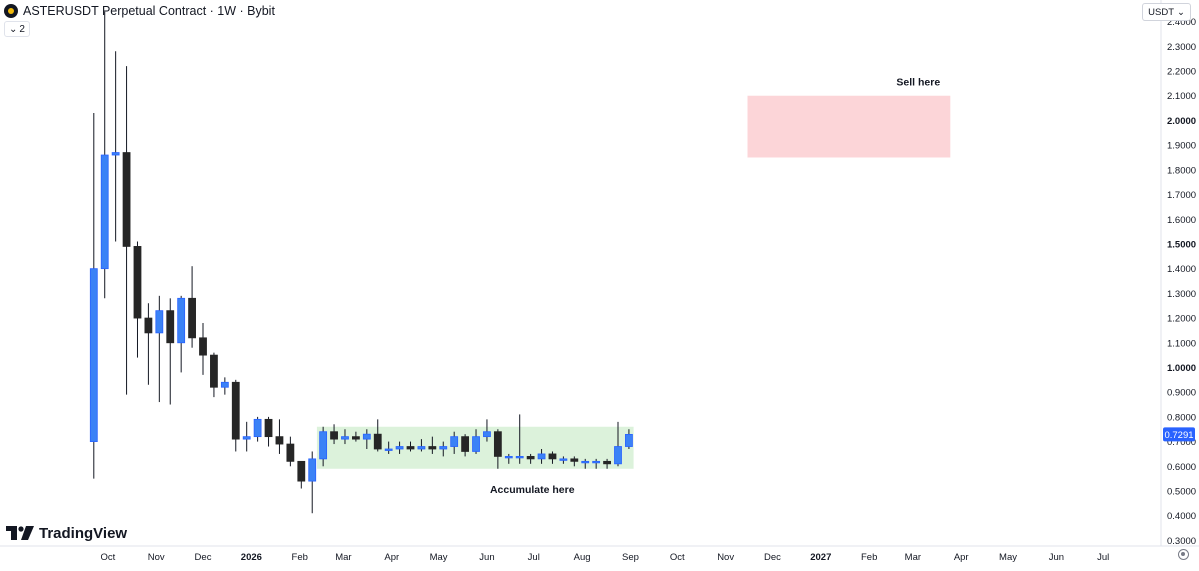 The width and height of the screenshot is (1199, 571). What do you see at coordinates (918, 83) in the screenshot?
I see `zone-label: Sell here` at bounding box center [918, 83].